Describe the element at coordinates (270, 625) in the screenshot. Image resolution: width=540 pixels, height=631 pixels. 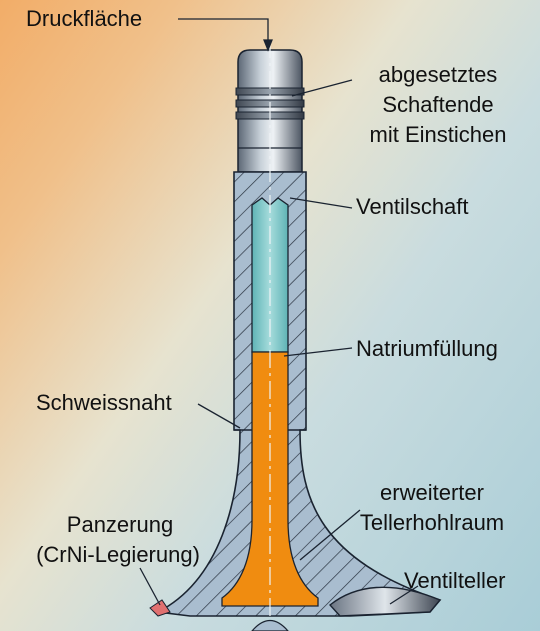
I see `plate-center` at that location.